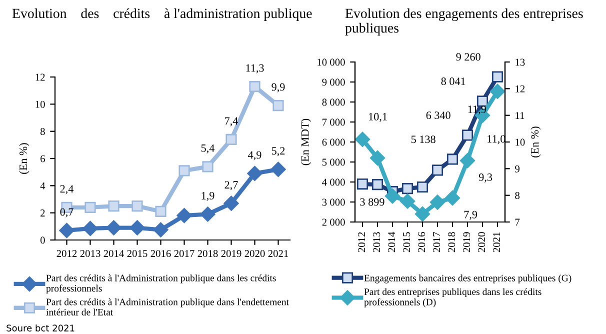  What do you see at coordinates (278, 151) in the screenshot?
I see `data-label: 5,2` at bounding box center [278, 151].